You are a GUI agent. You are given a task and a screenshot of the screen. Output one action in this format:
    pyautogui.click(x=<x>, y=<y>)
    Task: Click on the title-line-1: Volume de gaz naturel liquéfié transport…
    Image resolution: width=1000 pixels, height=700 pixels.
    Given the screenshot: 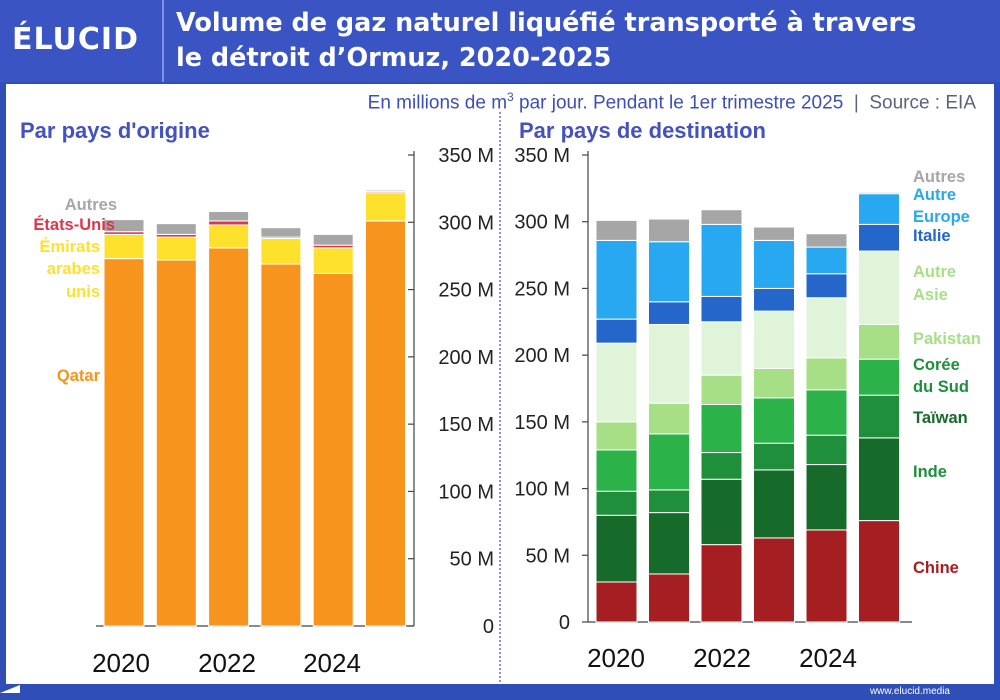 What is the action you would take?
    pyautogui.click(x=546, y=23)
    